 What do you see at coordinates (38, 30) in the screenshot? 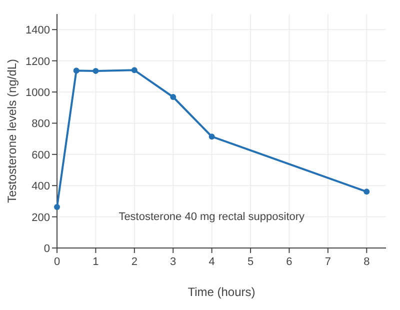
I see `y-tick-label: 1400` at bounding box center [38, 30].